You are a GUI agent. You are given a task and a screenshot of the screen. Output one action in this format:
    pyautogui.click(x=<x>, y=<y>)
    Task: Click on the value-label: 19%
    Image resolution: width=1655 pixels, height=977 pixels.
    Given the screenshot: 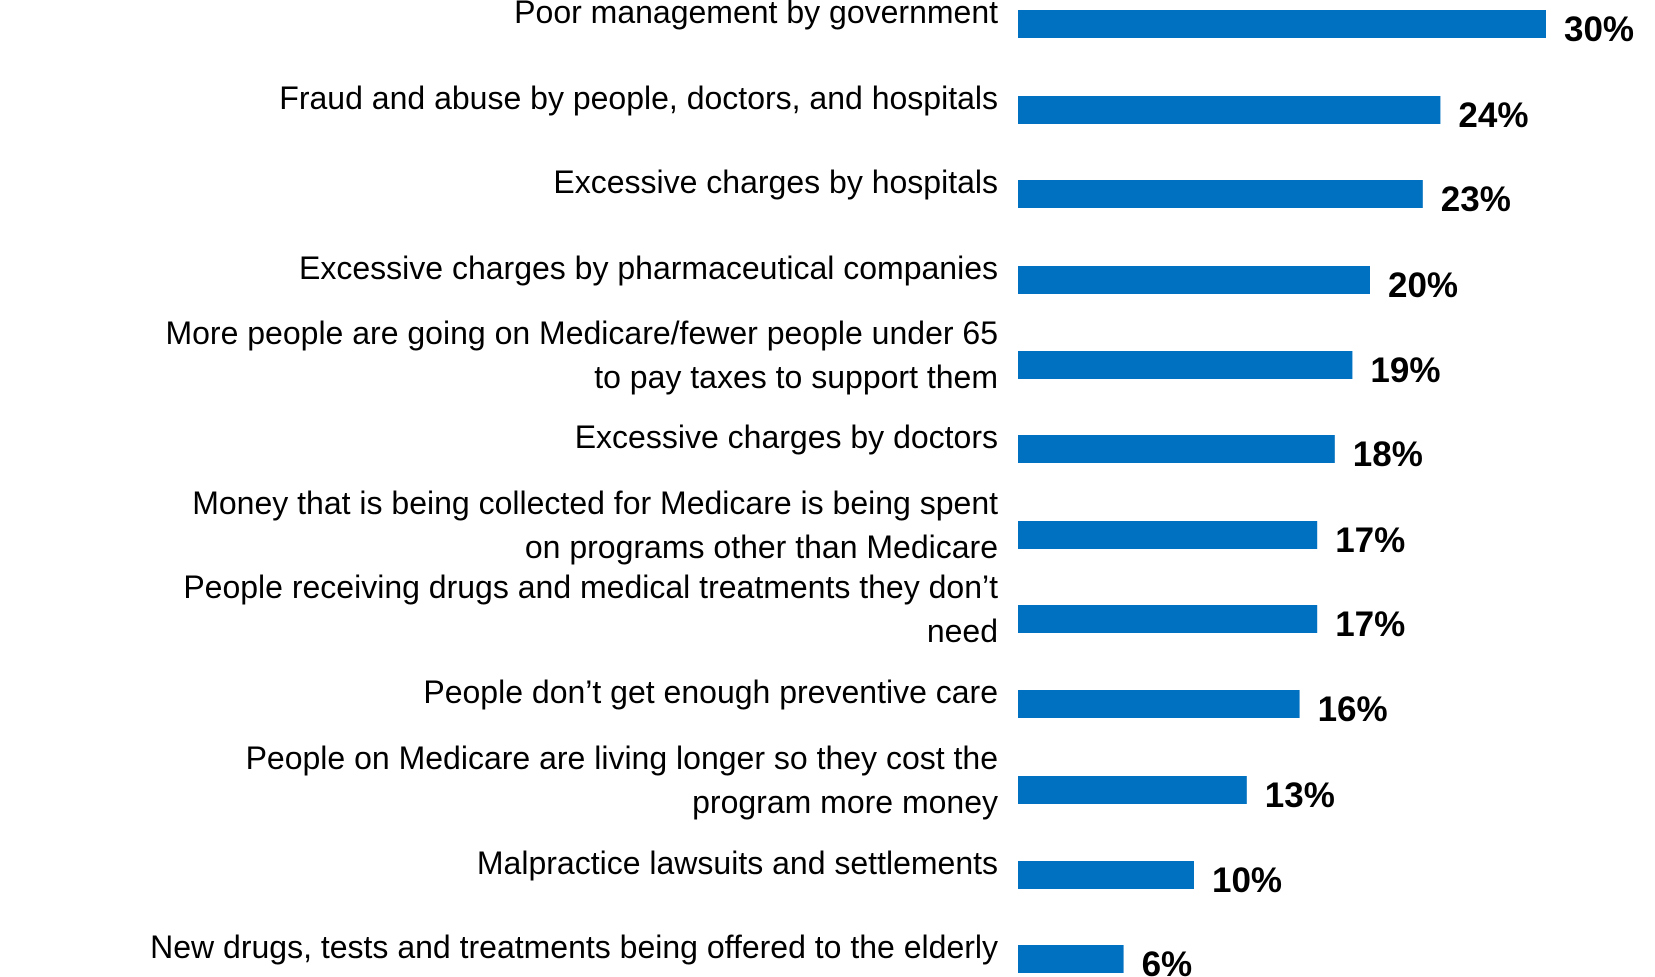 What is the action you would take?
    pyautogui.click(x=1405, y=370)
    